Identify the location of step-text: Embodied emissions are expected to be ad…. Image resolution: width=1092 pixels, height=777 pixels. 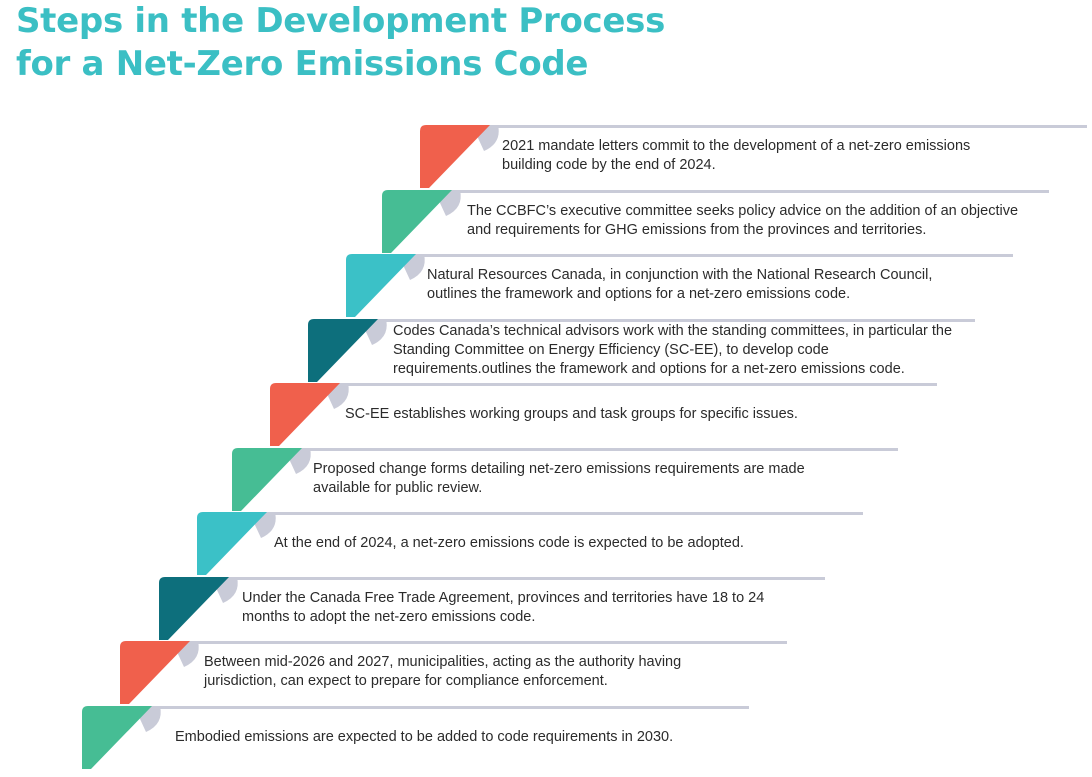
(424, 736).